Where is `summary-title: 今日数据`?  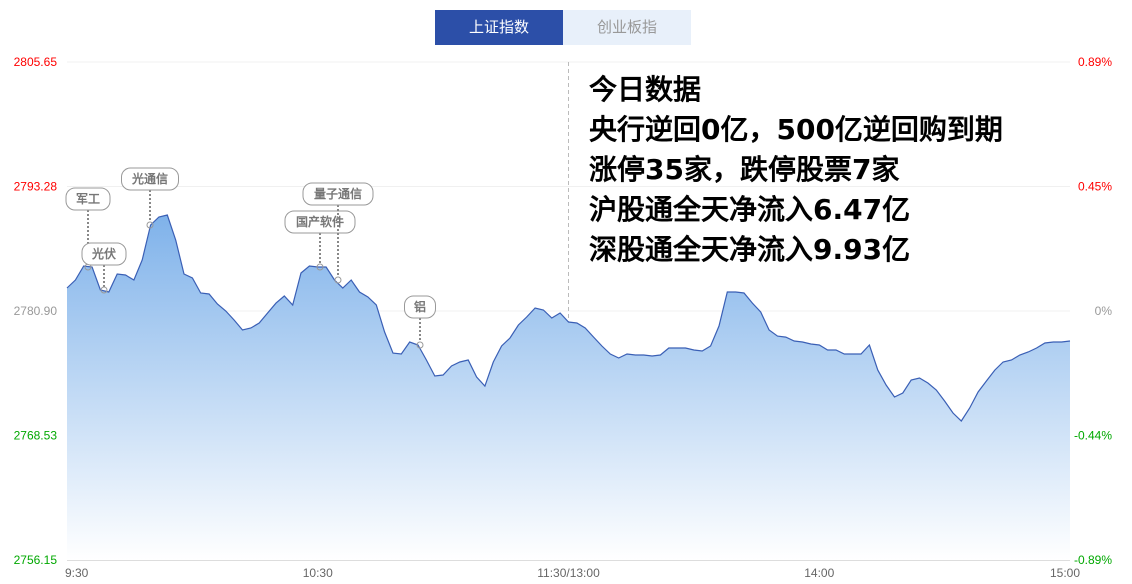
summary-title: 今日数据 is located at coordinates (645, 89).